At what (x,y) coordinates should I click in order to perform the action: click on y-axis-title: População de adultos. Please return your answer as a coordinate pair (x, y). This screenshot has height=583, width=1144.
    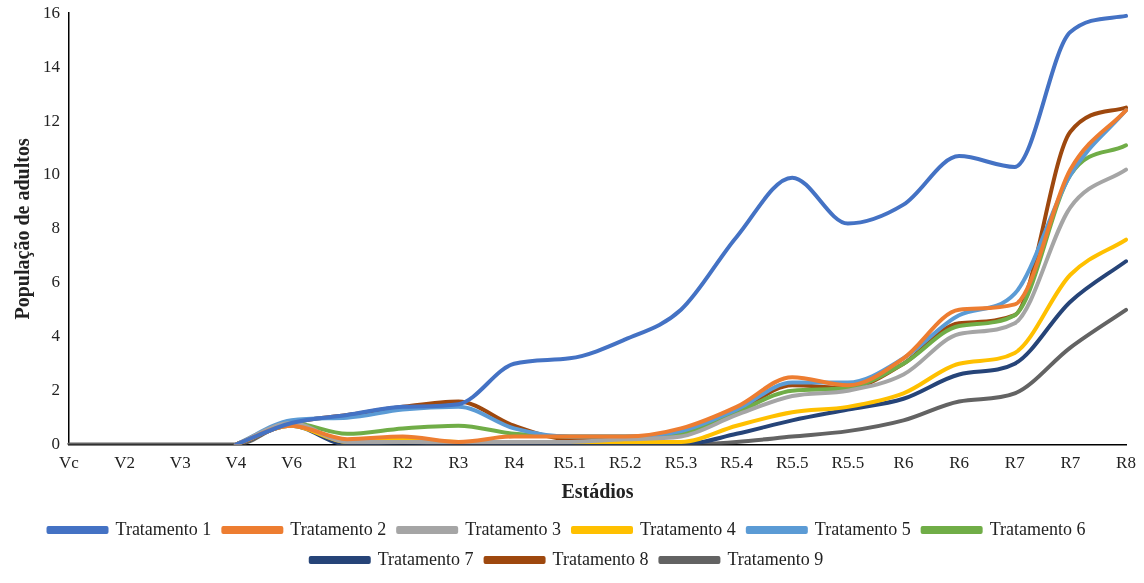
    Looking at the image, I should click on (23, 229).